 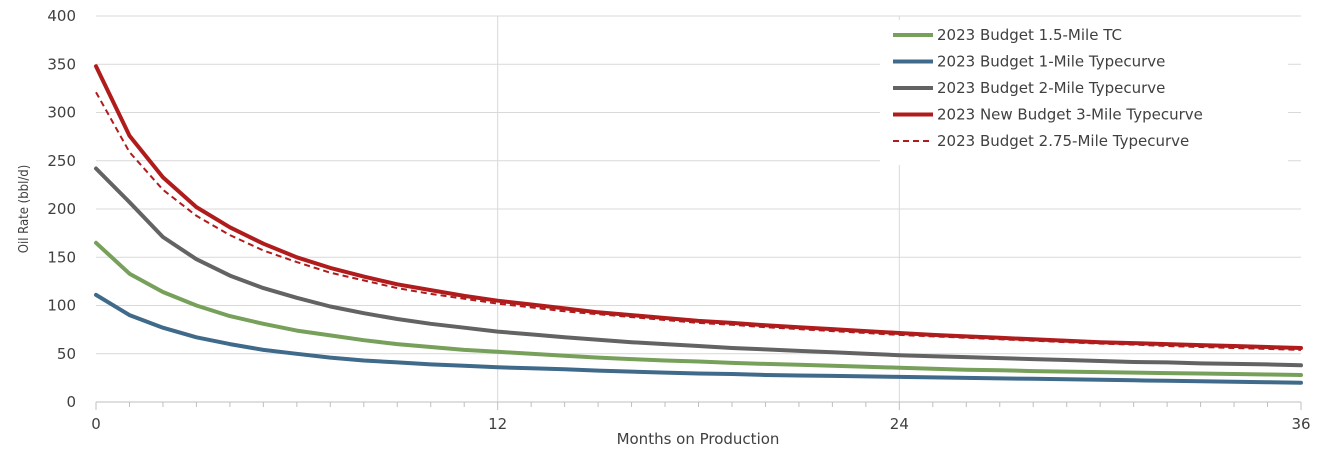 I want to click on legend-label-1: 2023 Budget 1-Mile Typecurve, so click(x=1051, y=62).